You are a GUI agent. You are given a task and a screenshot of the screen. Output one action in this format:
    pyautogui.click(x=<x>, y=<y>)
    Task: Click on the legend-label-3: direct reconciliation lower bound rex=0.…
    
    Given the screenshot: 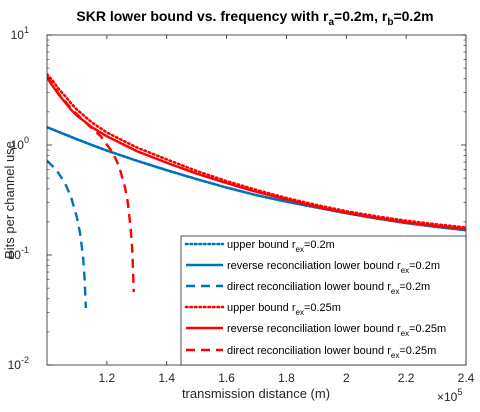 What is the action you would take?
    pyautogui.click(x=328, y=288)
    